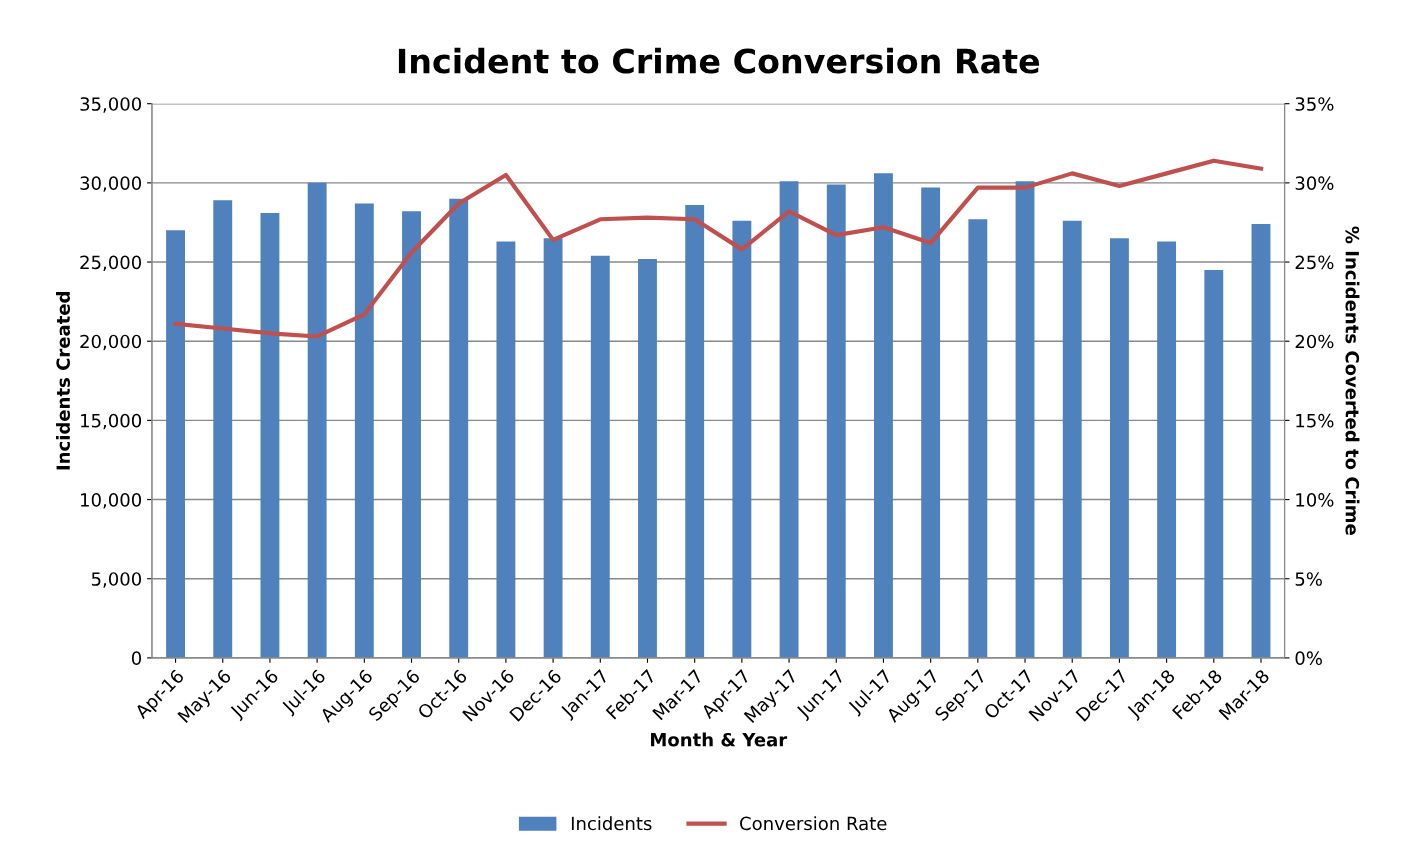 This screenshot has width=1407, height=850. I want to click on y2-tick-label: 15%, so click(1315, 420).